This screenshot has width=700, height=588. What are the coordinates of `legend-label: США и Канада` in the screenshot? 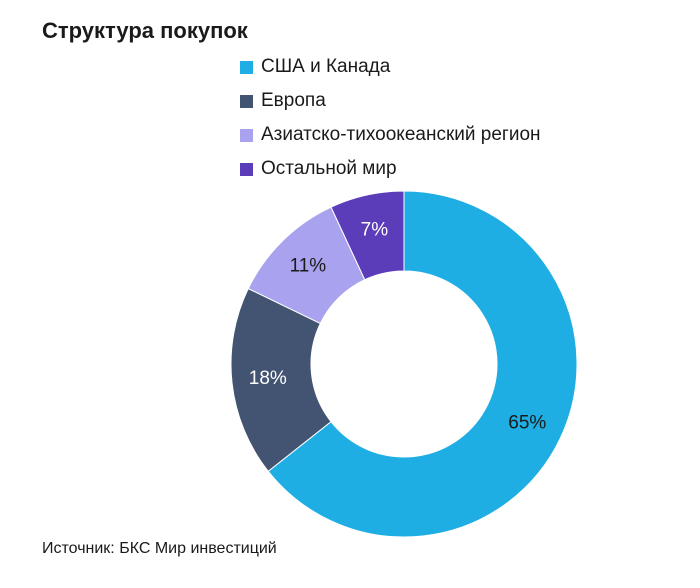 It's located at (326, 66).